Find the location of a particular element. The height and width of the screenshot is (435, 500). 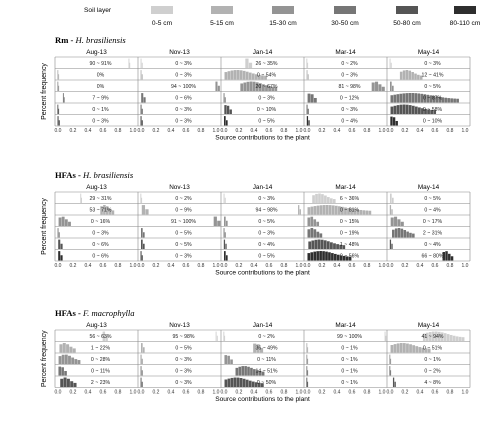

histogram-cell: 0 ~ 4% is located at coordinates (249, 244).